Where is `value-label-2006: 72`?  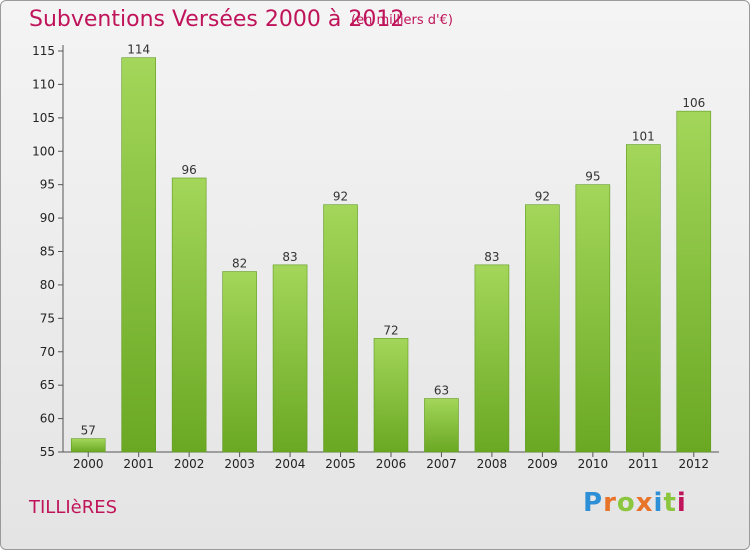 value-label-2006: 72 is located at coordinates (390, 330).